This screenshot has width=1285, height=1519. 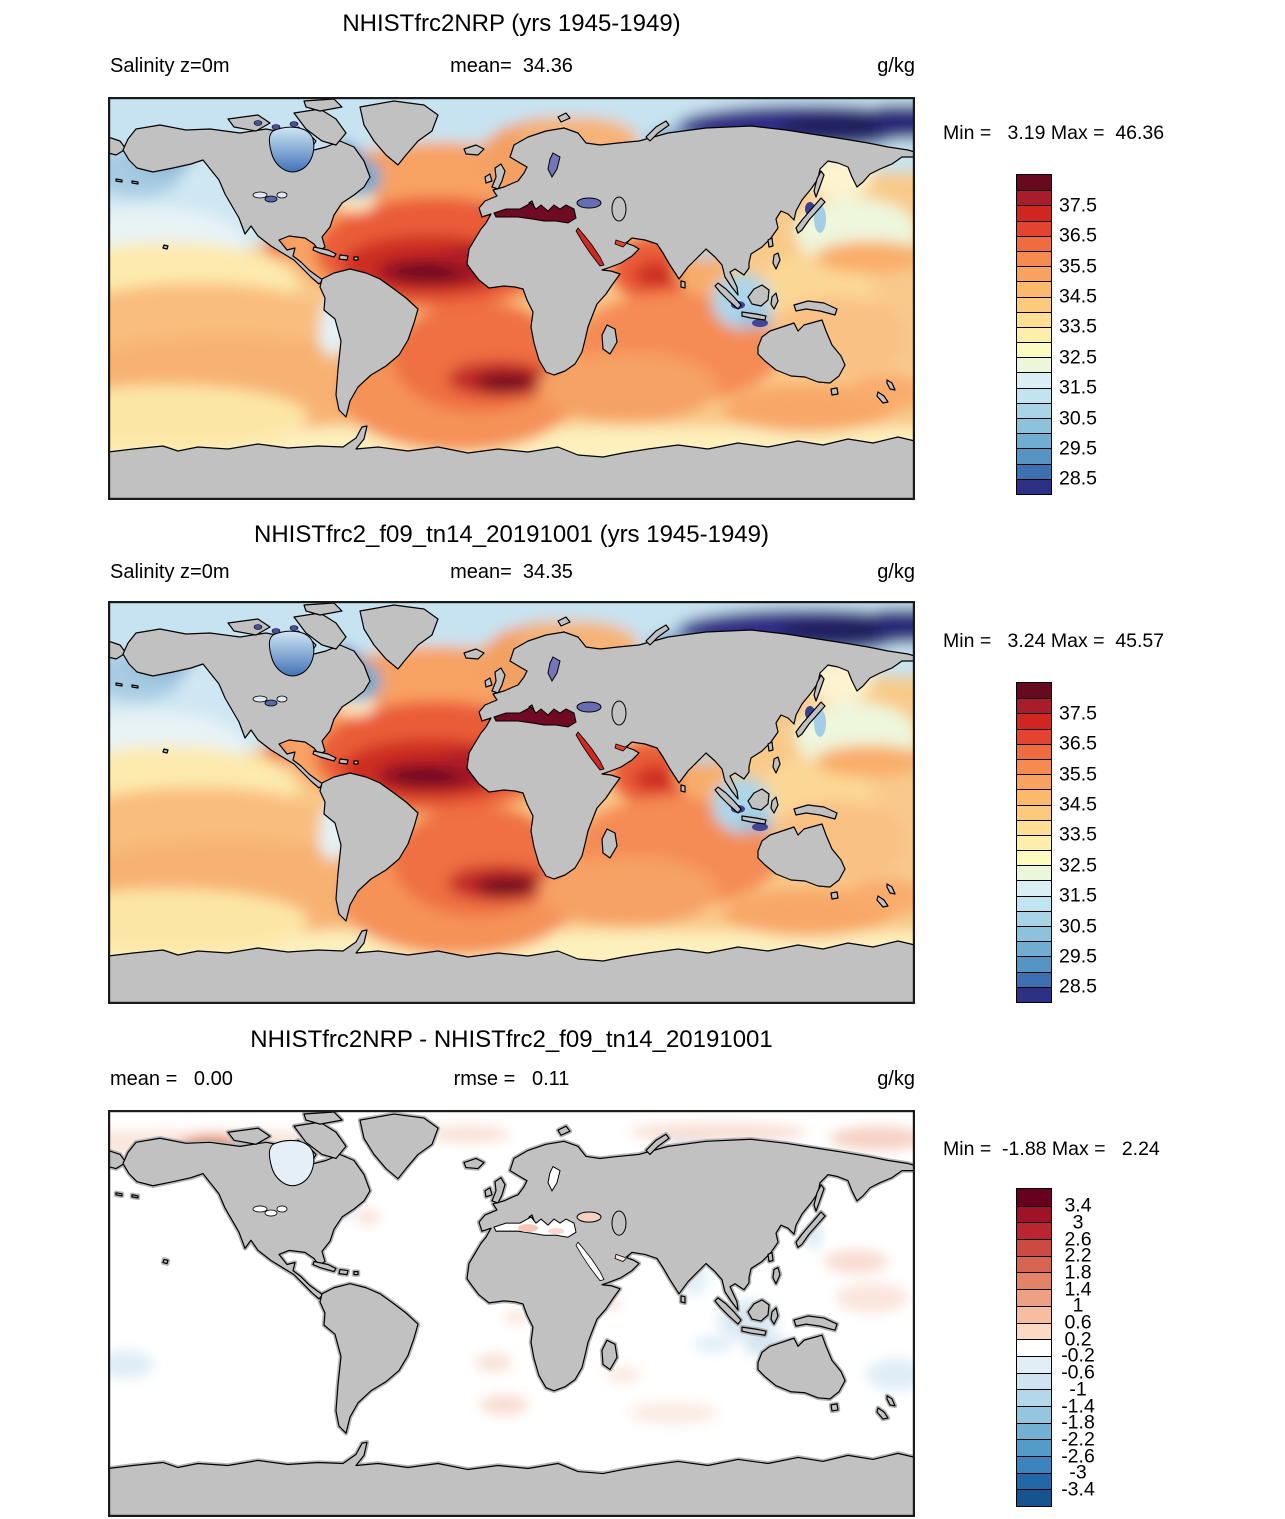 What do you see at coordinates (1078, 1472) in the screenshot?
I see `colorbar-tick-label: -3` at bounding box center [1078, 1472].